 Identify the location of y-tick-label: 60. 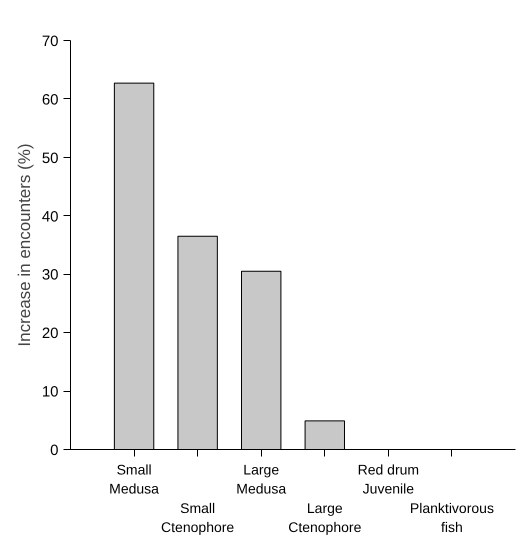
(50, 99).